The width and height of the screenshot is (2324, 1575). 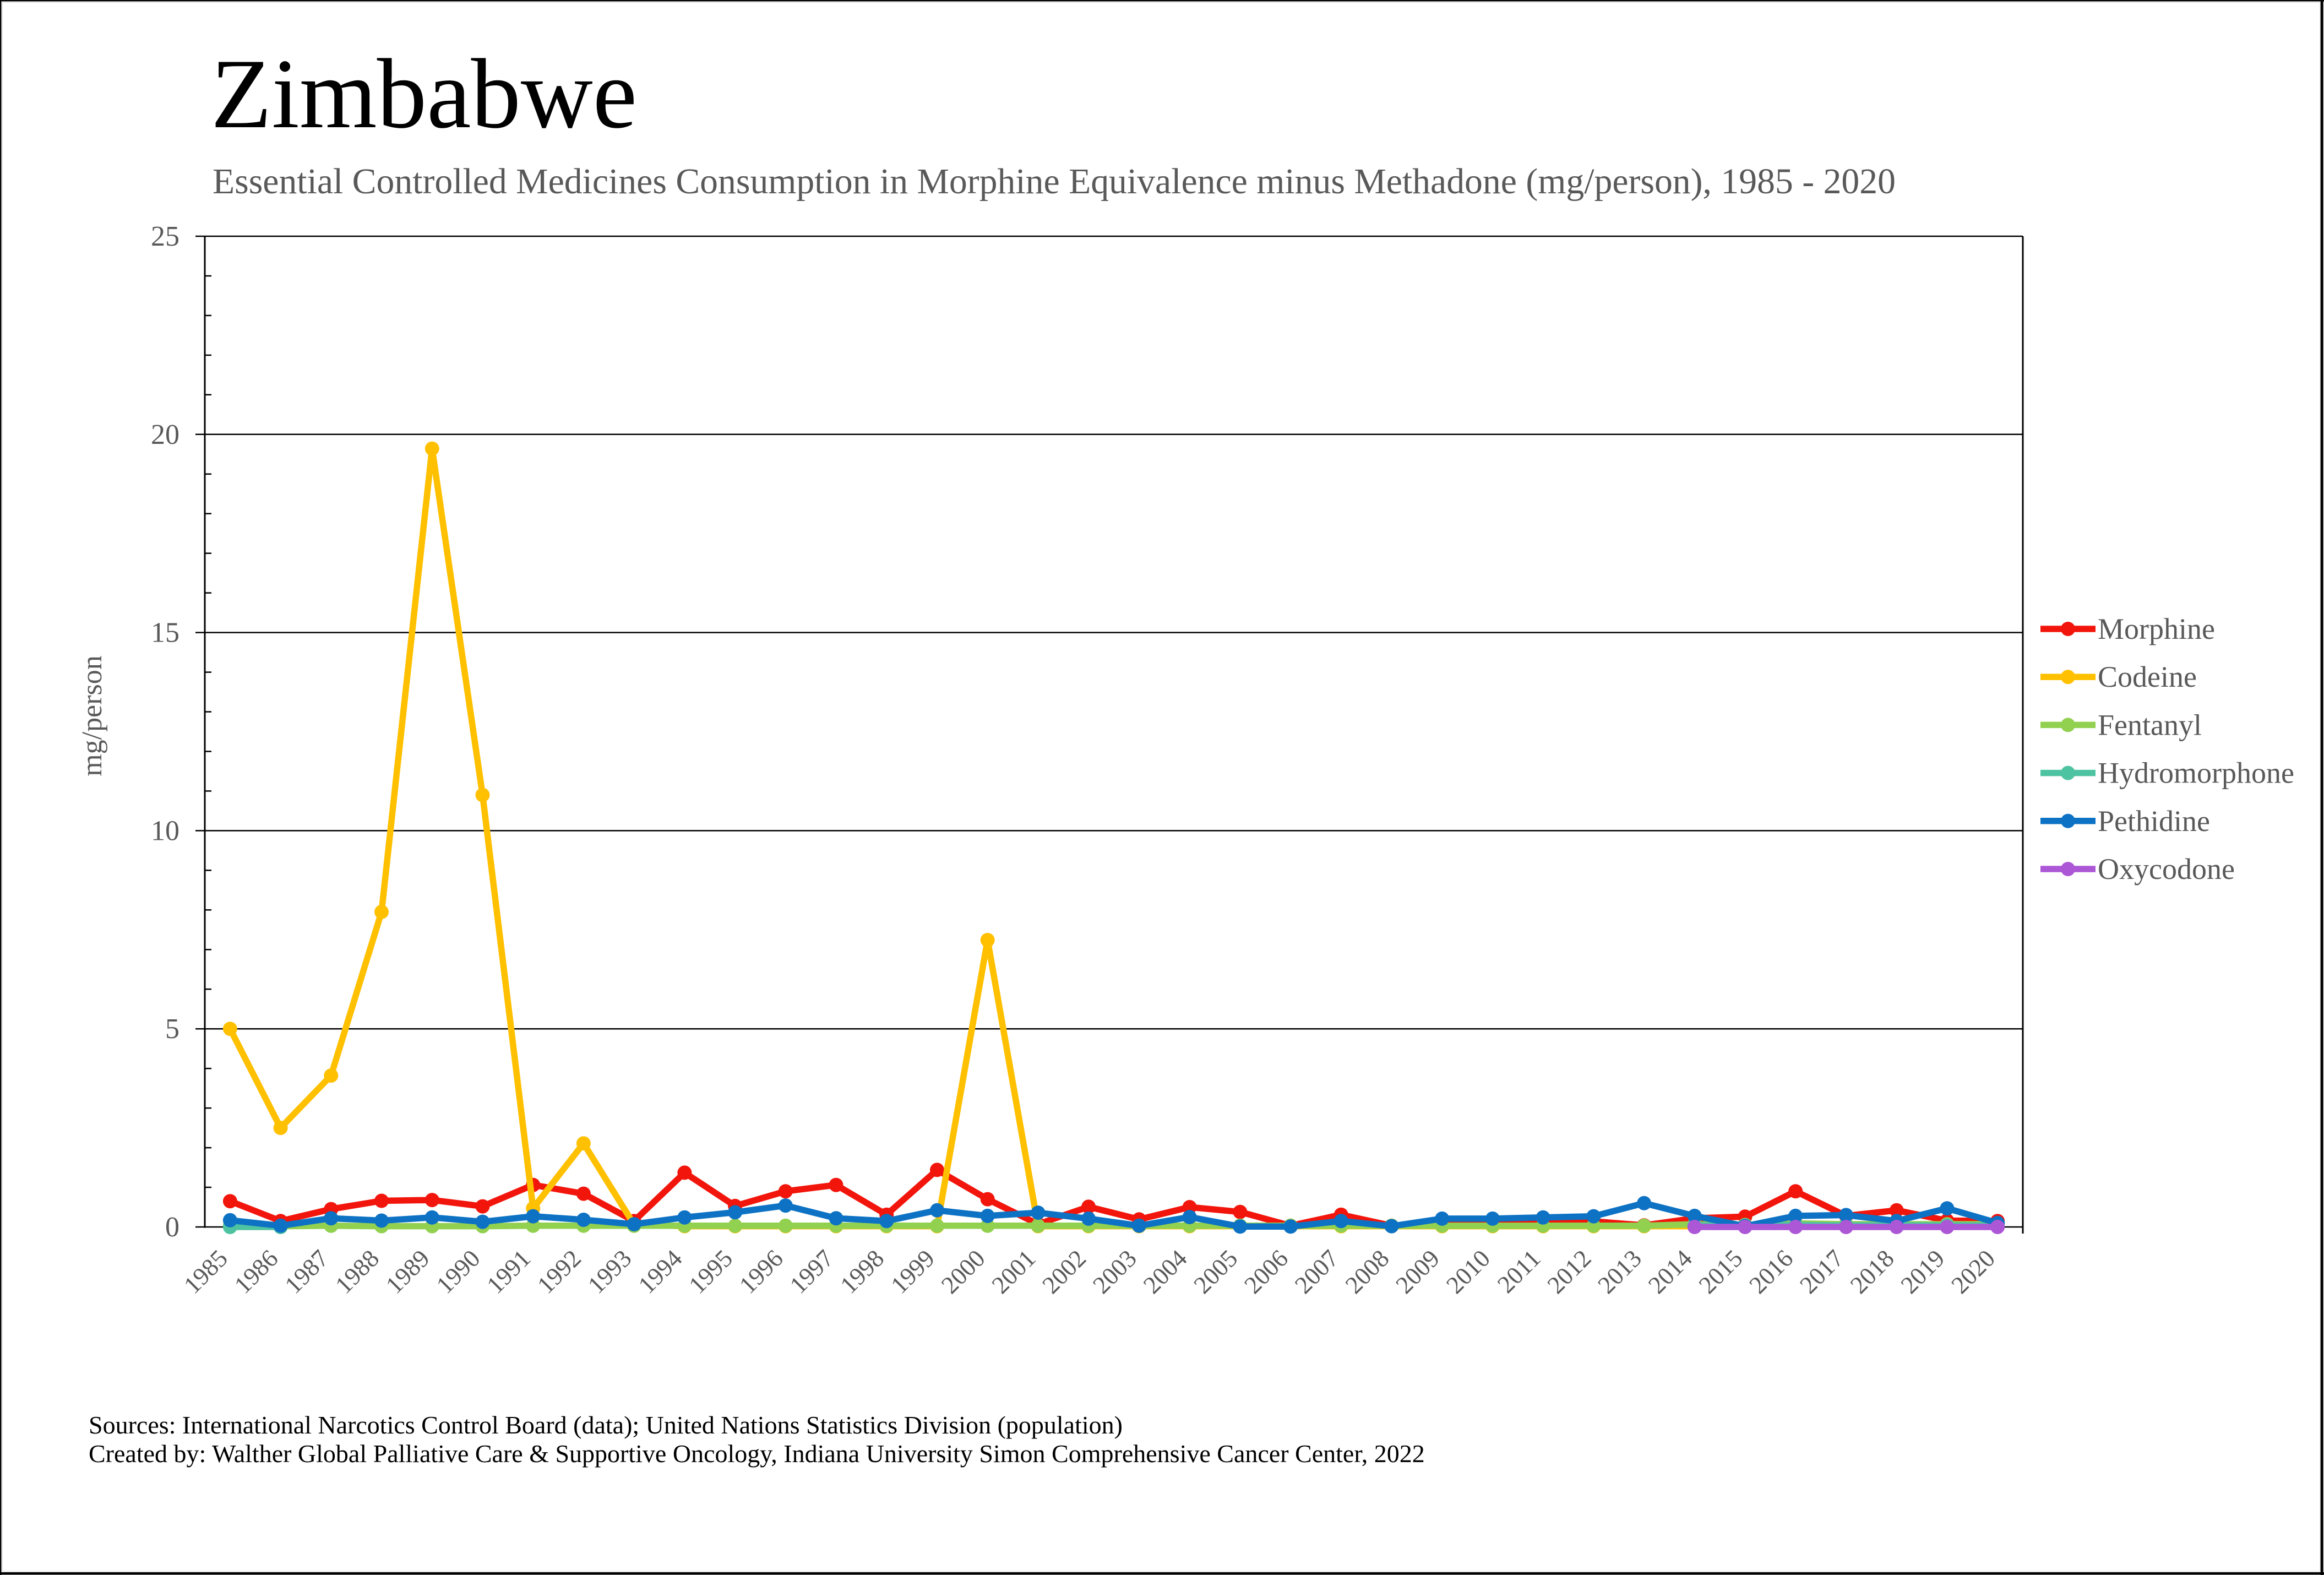 What do you see at coordinates (165, 633) in the screenshot?
I see `svg-text: 15` at bounding box center [165, 633].